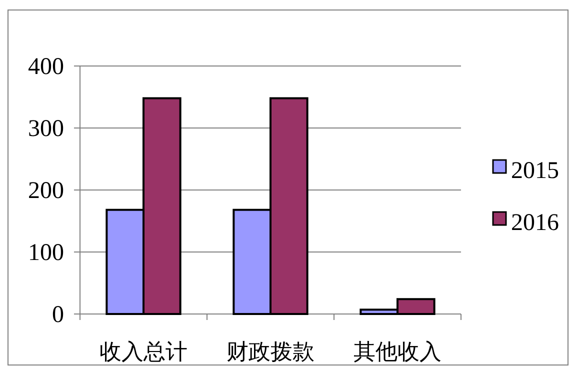 The image size is (576, 376). Describe the element at coordinates (535, 171) in the screenshot. I see `legend-label: 2015` at that location.